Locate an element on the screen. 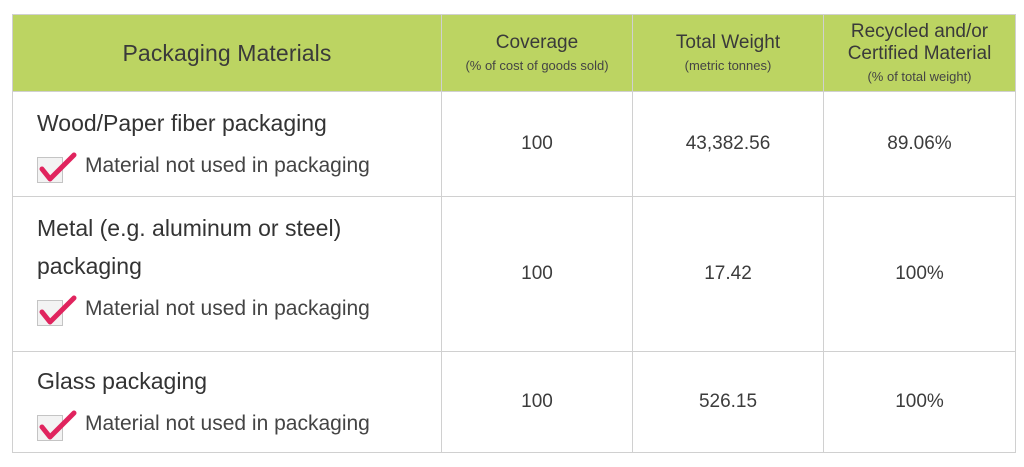 The height and width of the screenshot is (467, 1024). weight-cell: 17.42 is located at coordinates (728, 274).